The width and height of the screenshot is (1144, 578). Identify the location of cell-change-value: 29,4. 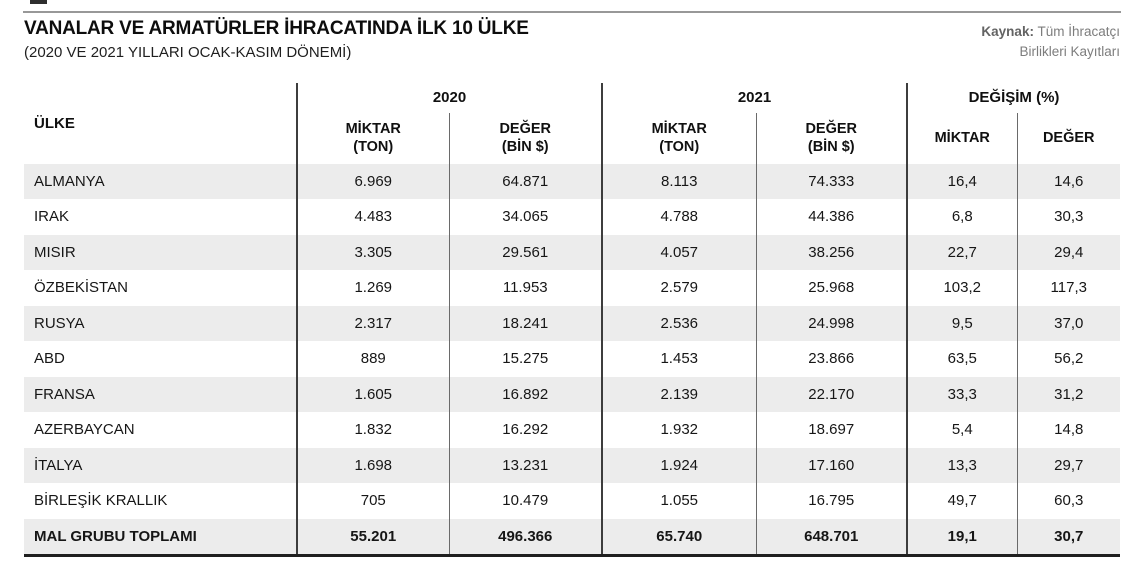
(1068, 252).